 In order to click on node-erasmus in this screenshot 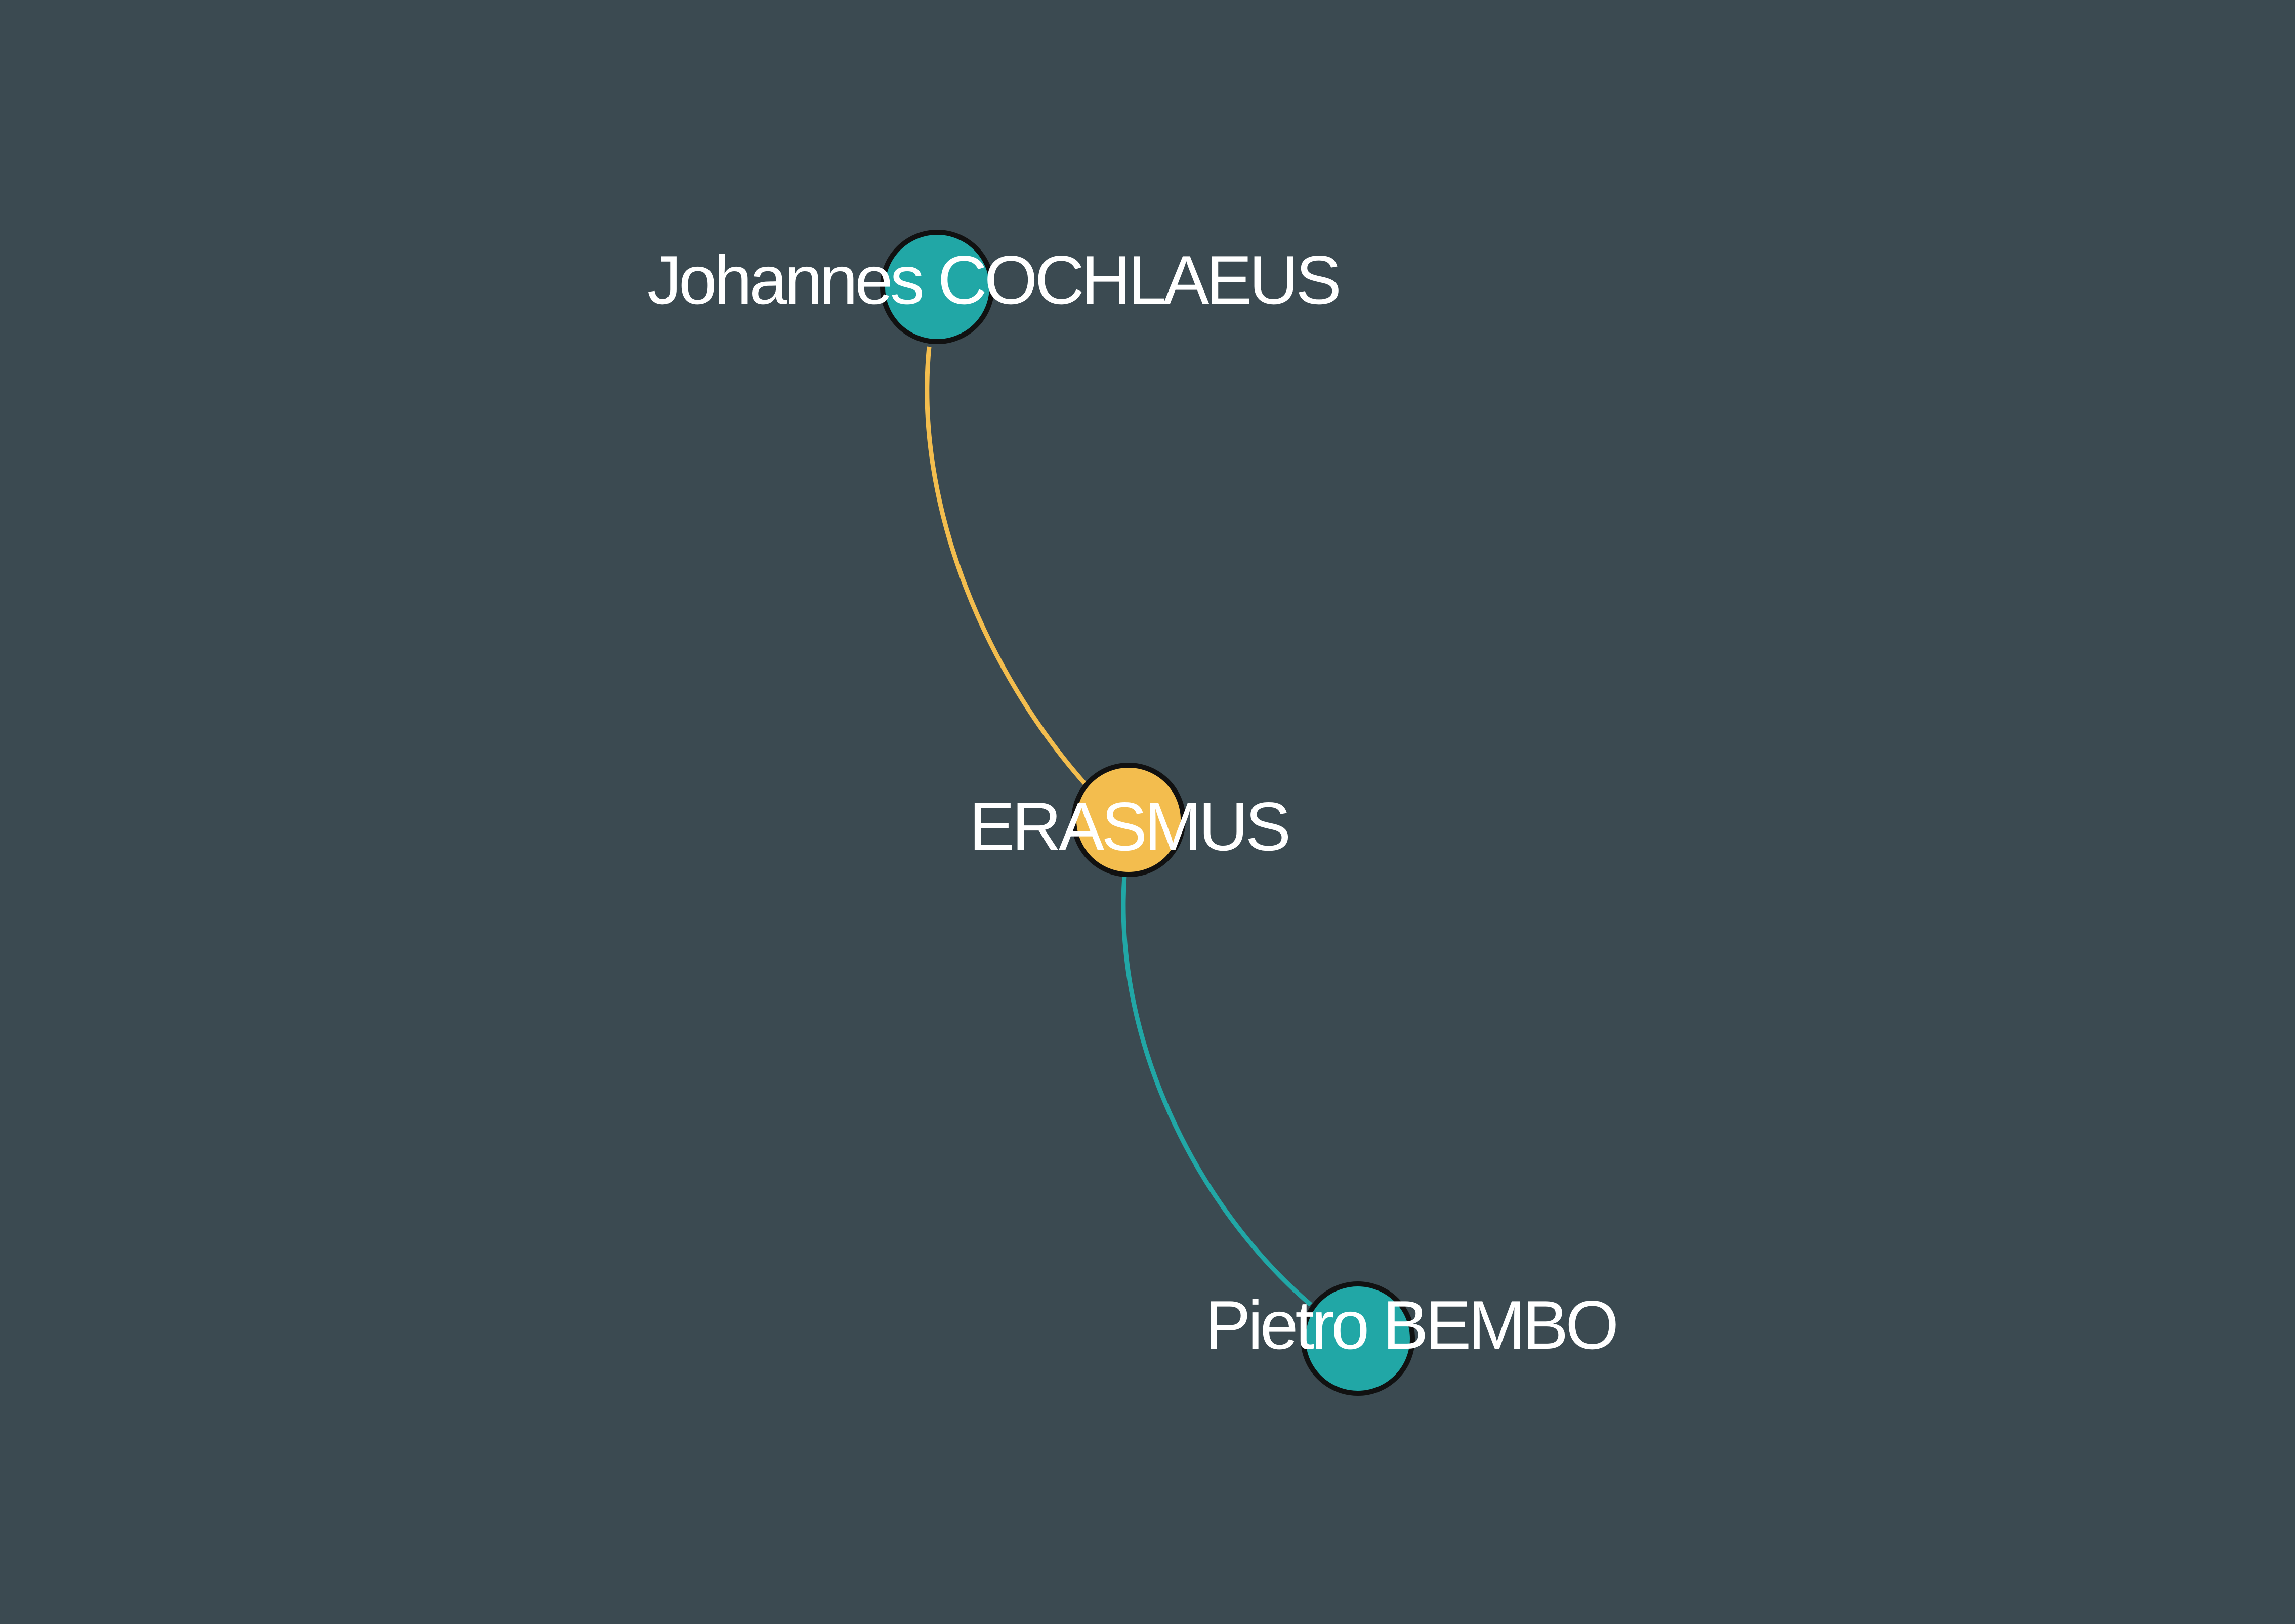, I will do `click(1129, 820)`.